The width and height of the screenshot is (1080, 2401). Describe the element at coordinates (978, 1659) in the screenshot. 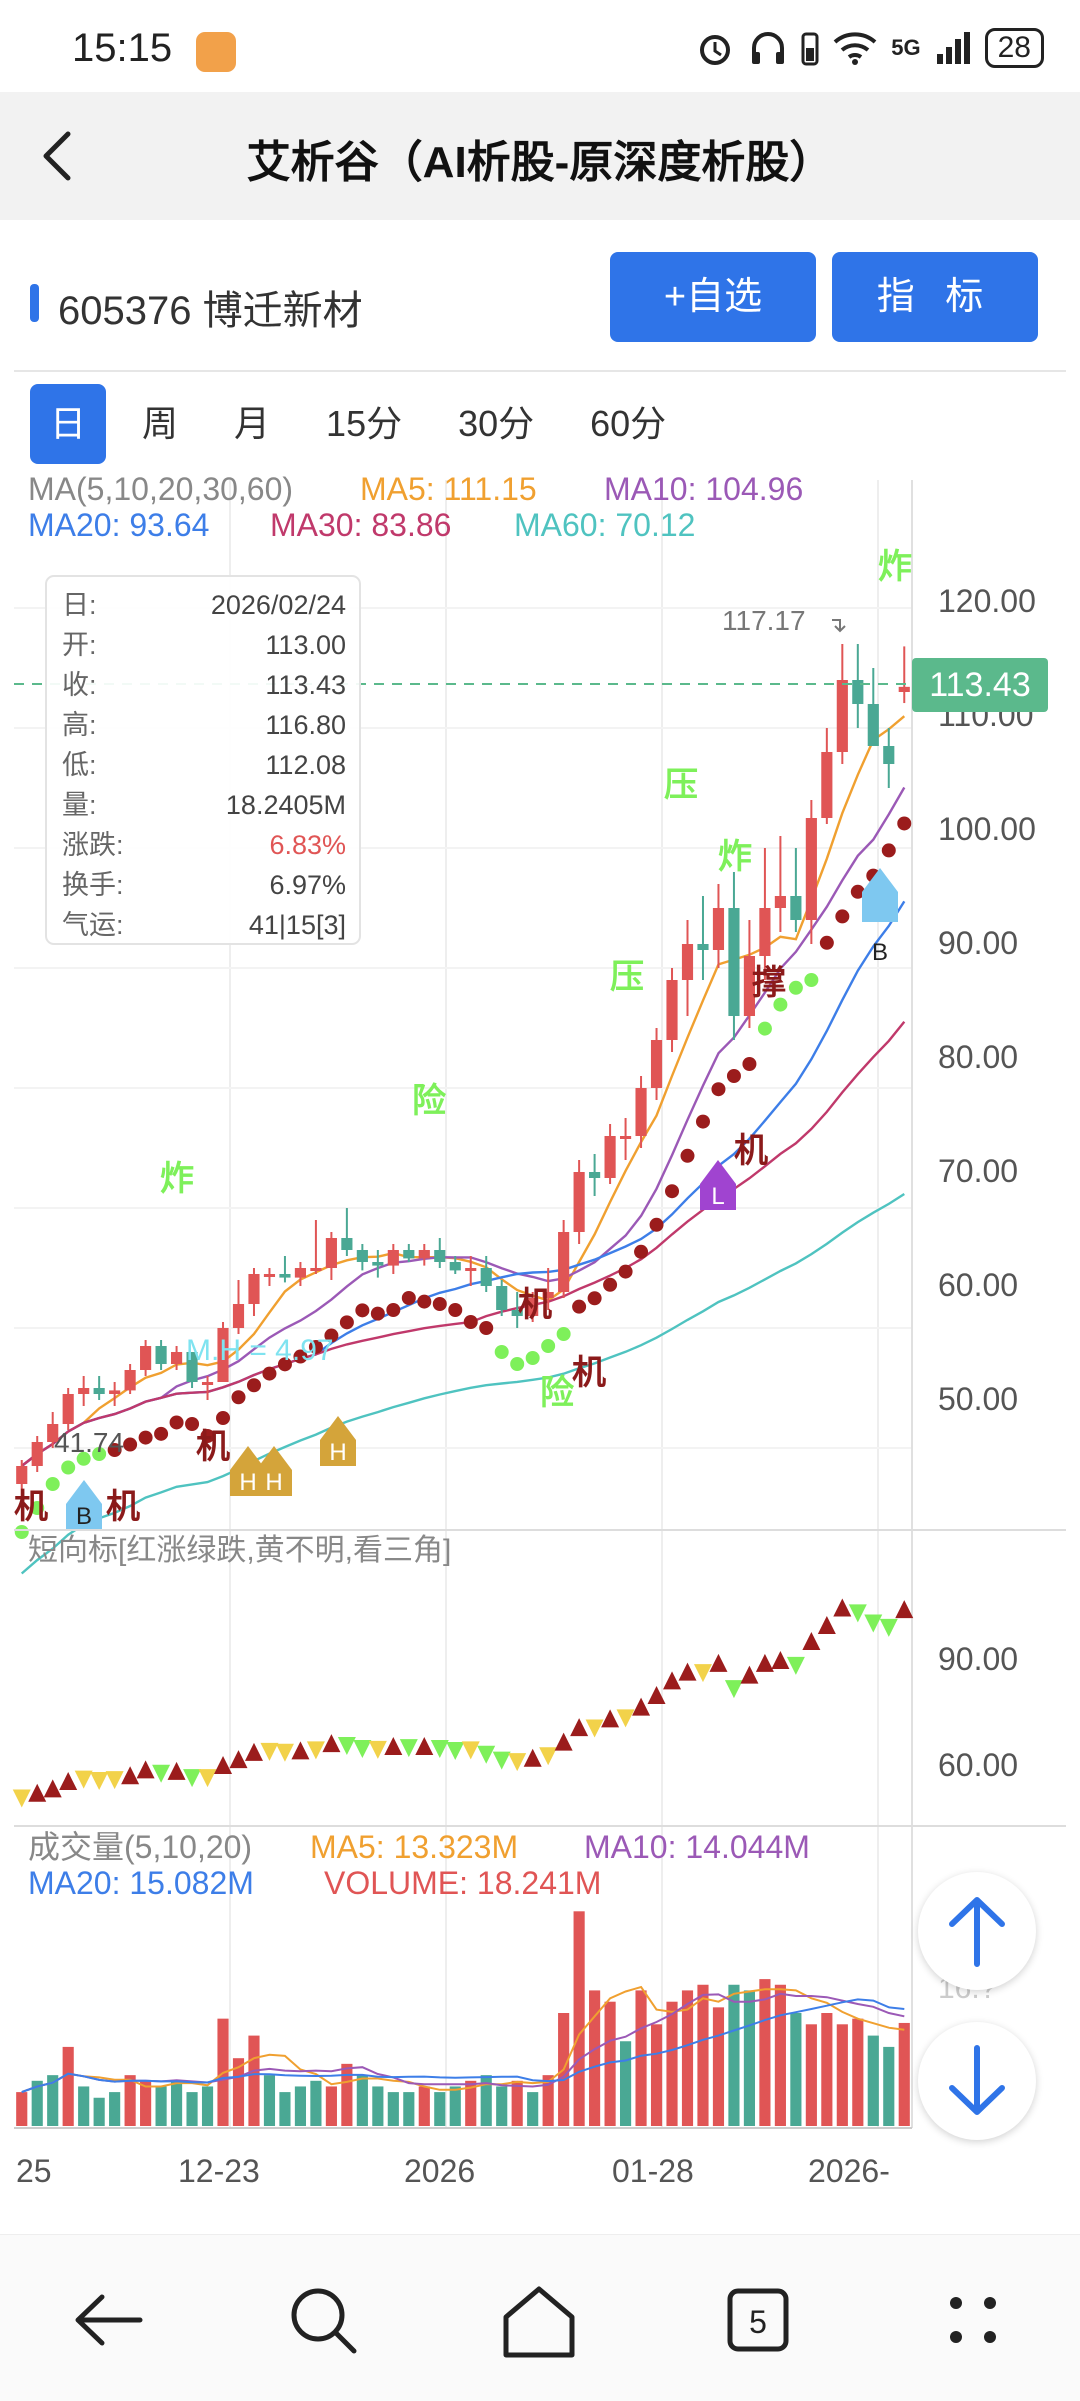

I see `indicator-axis-label: 90.00` at that location.